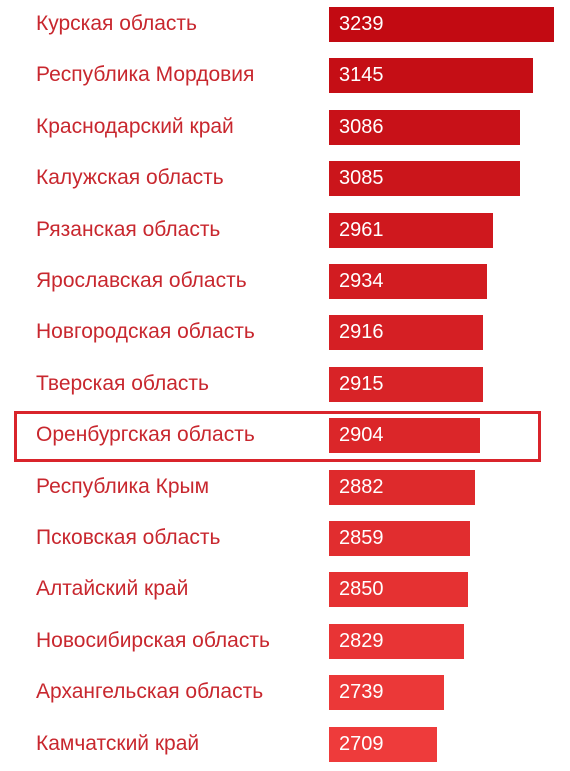 The height and width of the screenshot is (771, 570). What do you see at coordinates (361, 178) in the screenshot?
I see `value-label: 3085` at bounding box center [361, 178].